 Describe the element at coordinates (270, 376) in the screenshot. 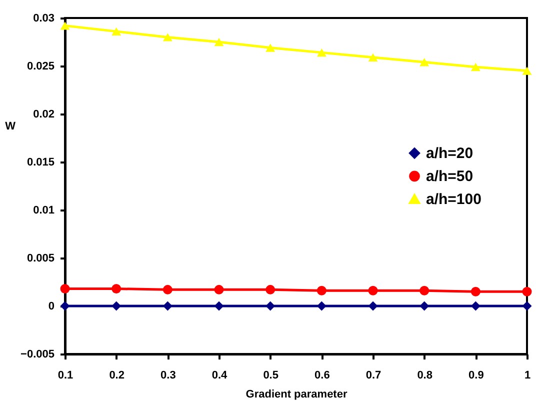

I see `x-tick-label: 0.5` at that location.